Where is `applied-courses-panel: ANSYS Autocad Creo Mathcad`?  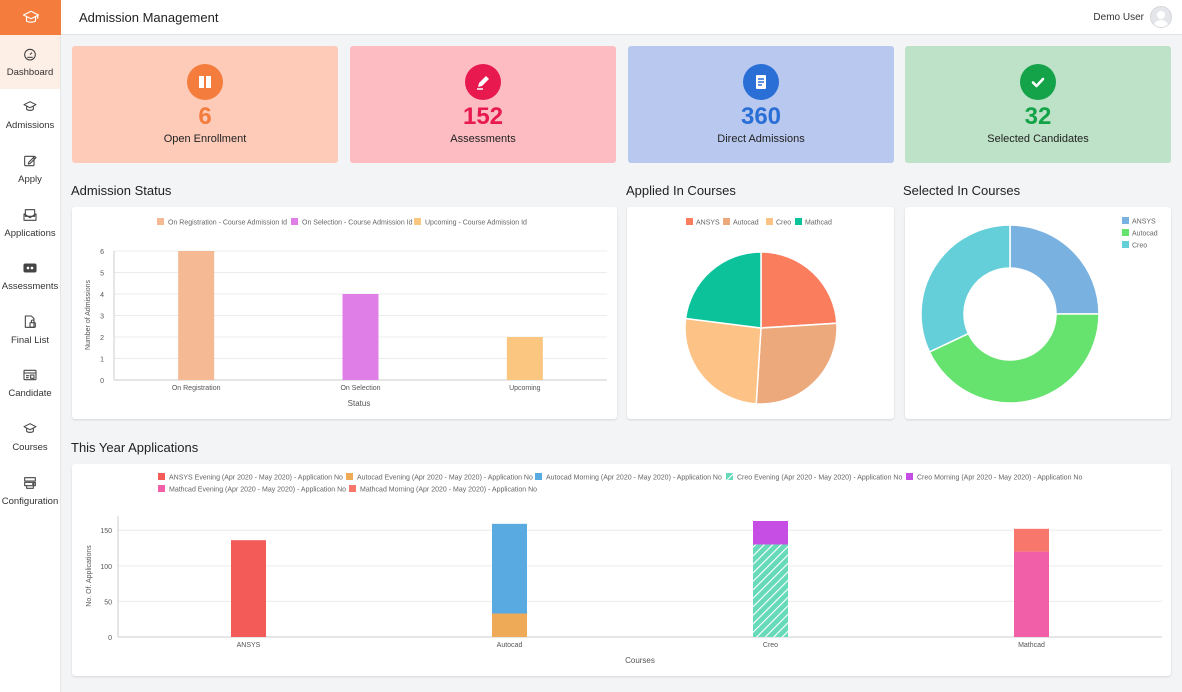
applied-courses-panel: ANSYS Autocad Creo Mathcad is located at coordinates (760, 313).